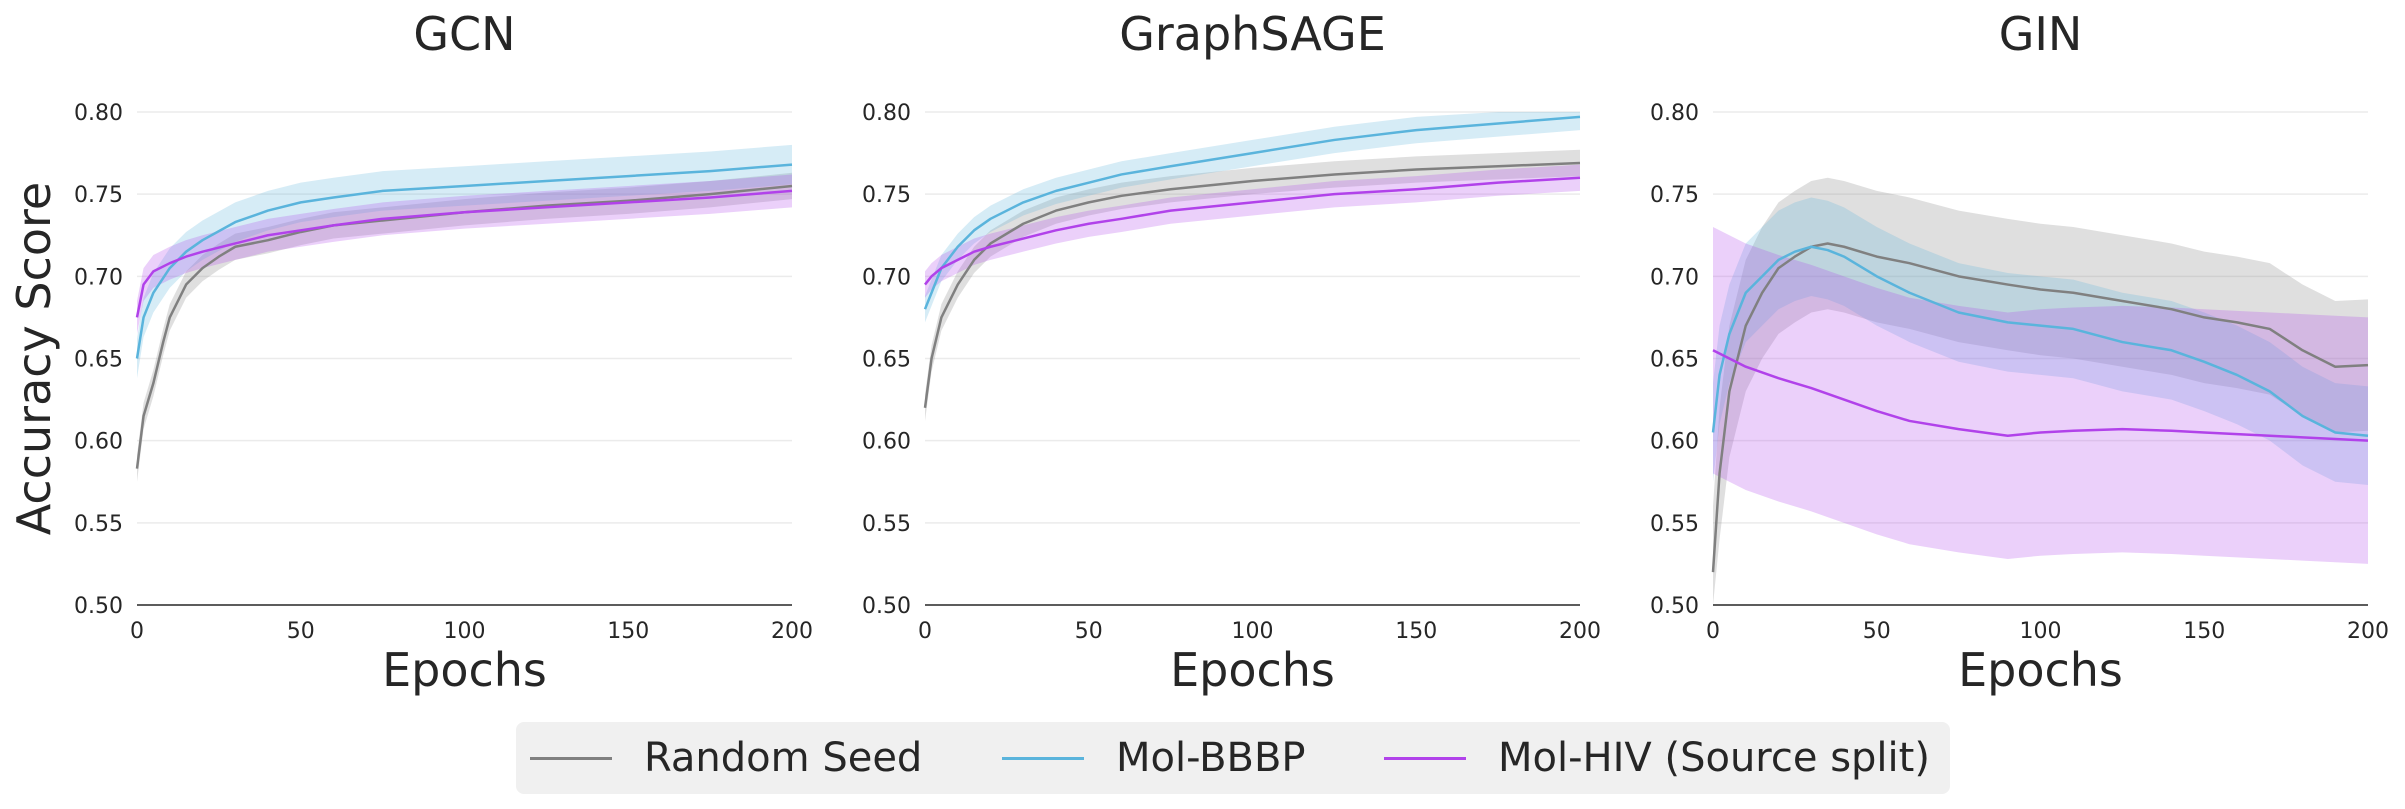  Describe the element at coordinates (34, 358) in the screenshot. I see `y-axis-label: Accuracy Score` at that location.